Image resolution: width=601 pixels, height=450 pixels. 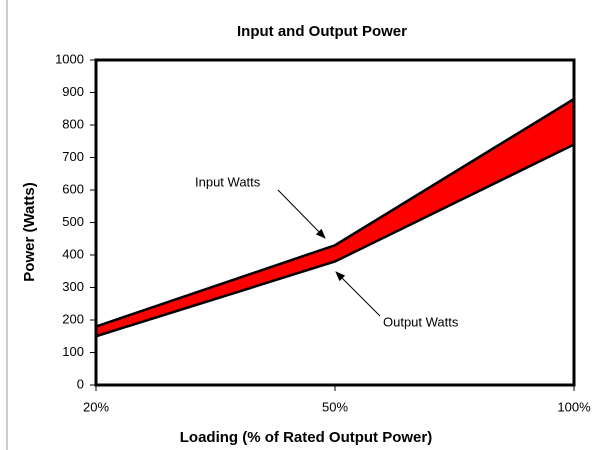 What do you see at coordinates (80, 383) in the screenshot?
I see `y-tick-label: 0` at bounding box center [80, 383].